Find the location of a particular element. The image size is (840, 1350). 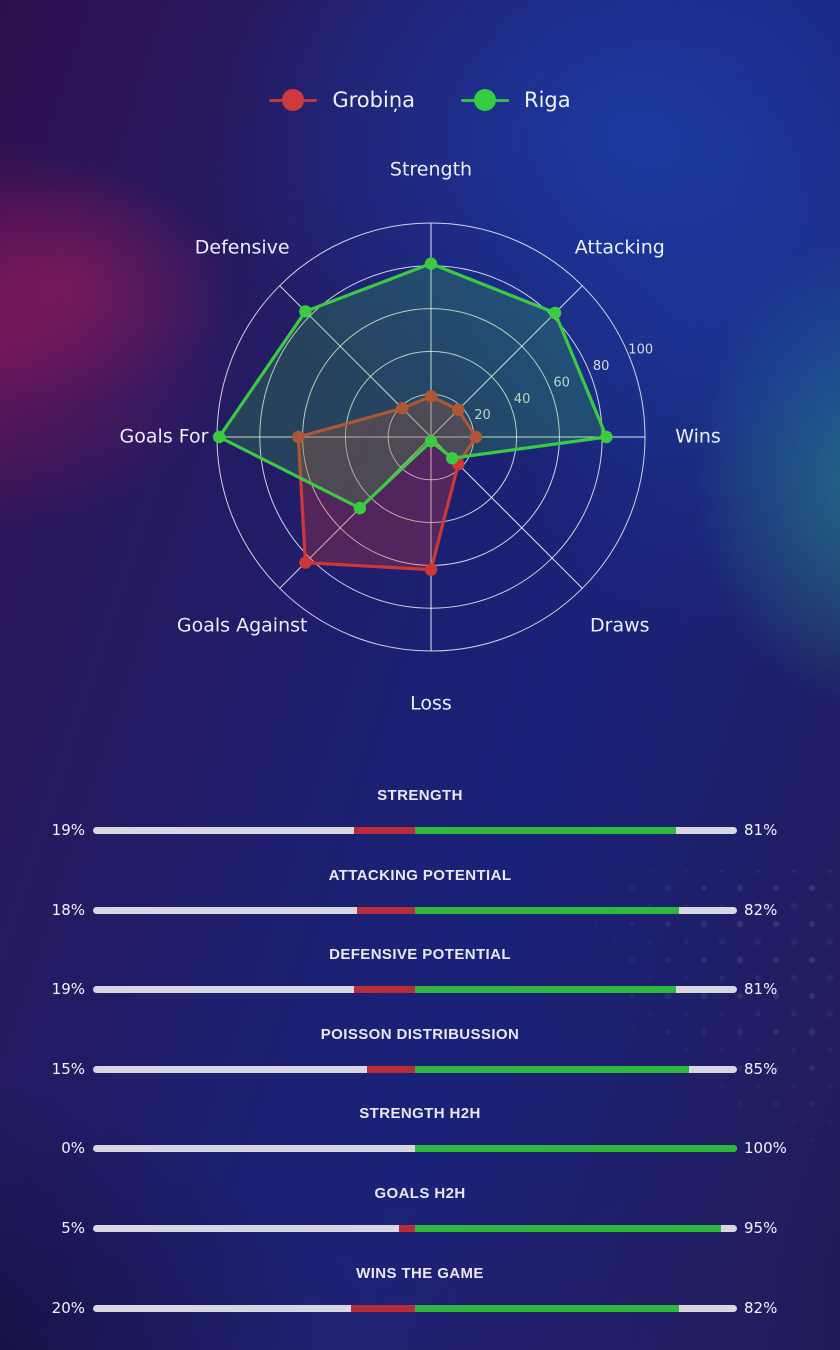

stat-row-poisson-distribussion: POISSON DISTRIBUSSION 15% 85% is located at coordinates (420, 1054).